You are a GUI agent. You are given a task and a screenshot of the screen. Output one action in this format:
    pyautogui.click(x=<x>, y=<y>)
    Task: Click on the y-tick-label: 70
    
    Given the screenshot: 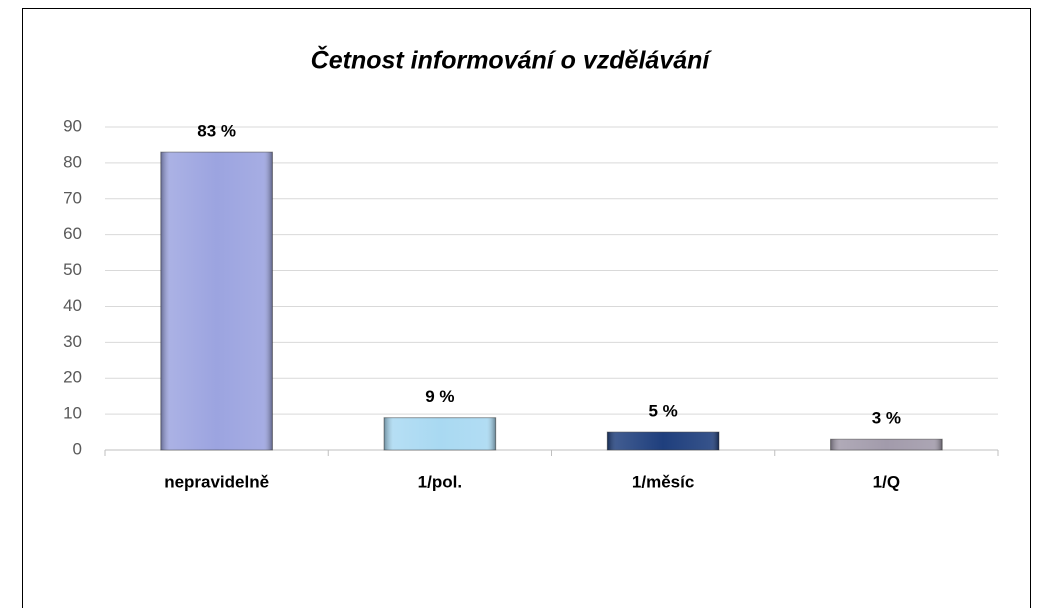 What is the action you would take?
    pyautogui.click(x=72, y=197)
    